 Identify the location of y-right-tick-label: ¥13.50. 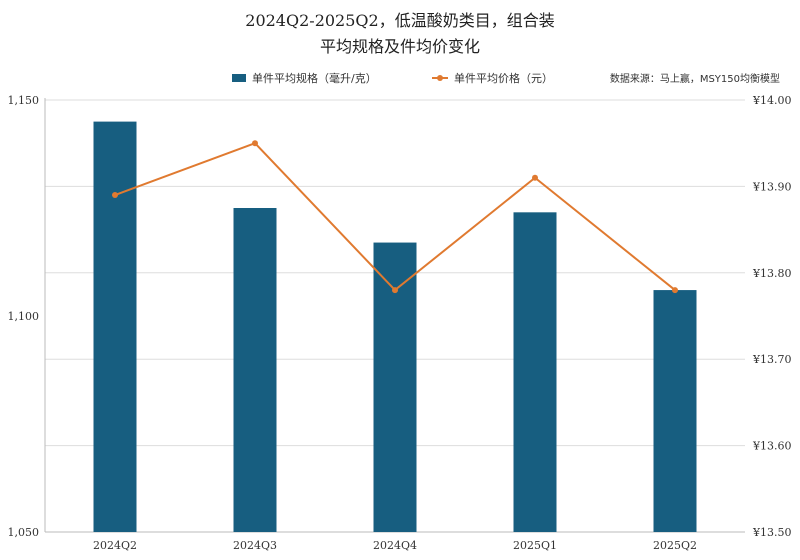
(772, 532).